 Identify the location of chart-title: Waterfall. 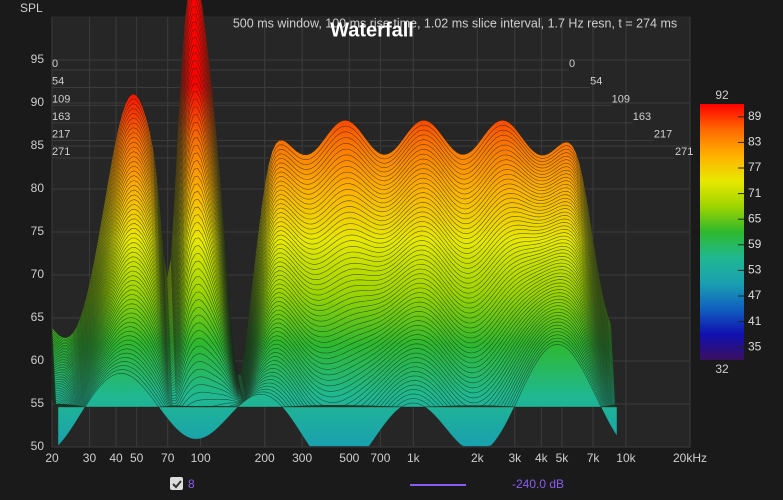
(372, 30).